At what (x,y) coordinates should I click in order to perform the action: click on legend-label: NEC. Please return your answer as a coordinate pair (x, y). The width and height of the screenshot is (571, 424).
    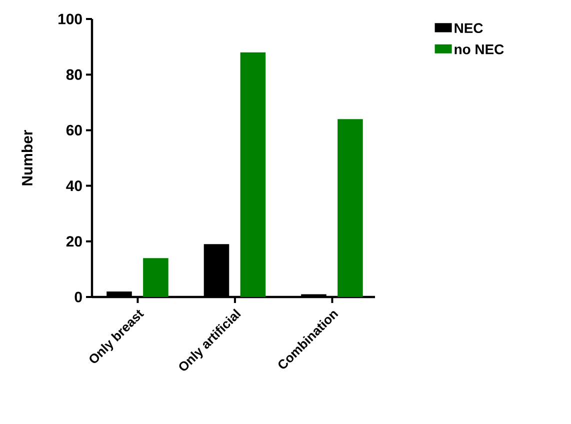
    Looking at the image, I should click on (468, 28).